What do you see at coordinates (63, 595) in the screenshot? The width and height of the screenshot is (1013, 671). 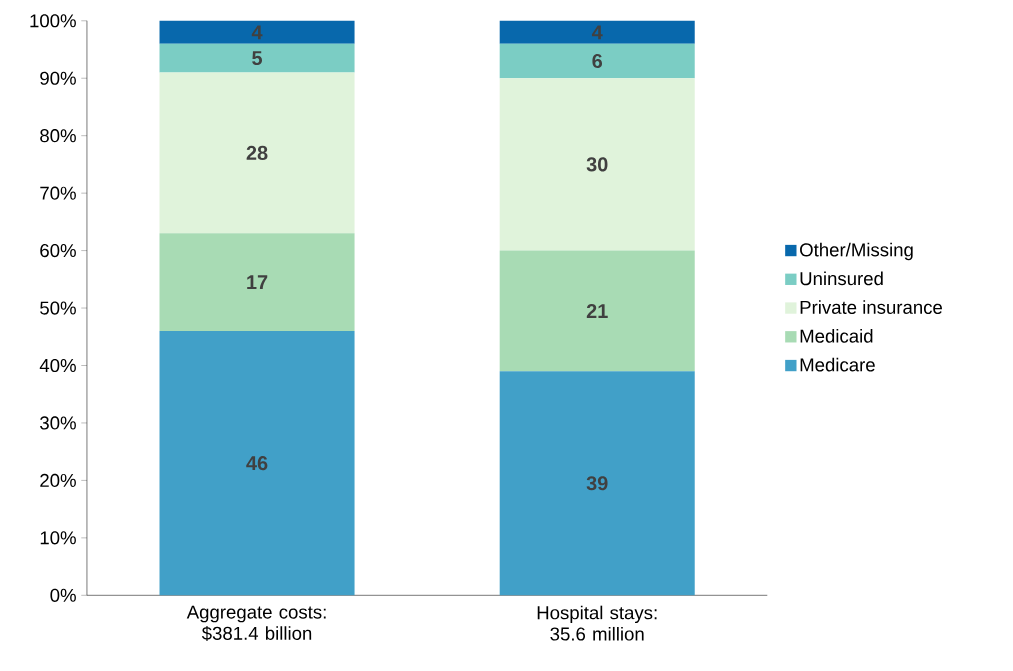 I see `y-tick-label: 0%` at bounding box center [63, 595].